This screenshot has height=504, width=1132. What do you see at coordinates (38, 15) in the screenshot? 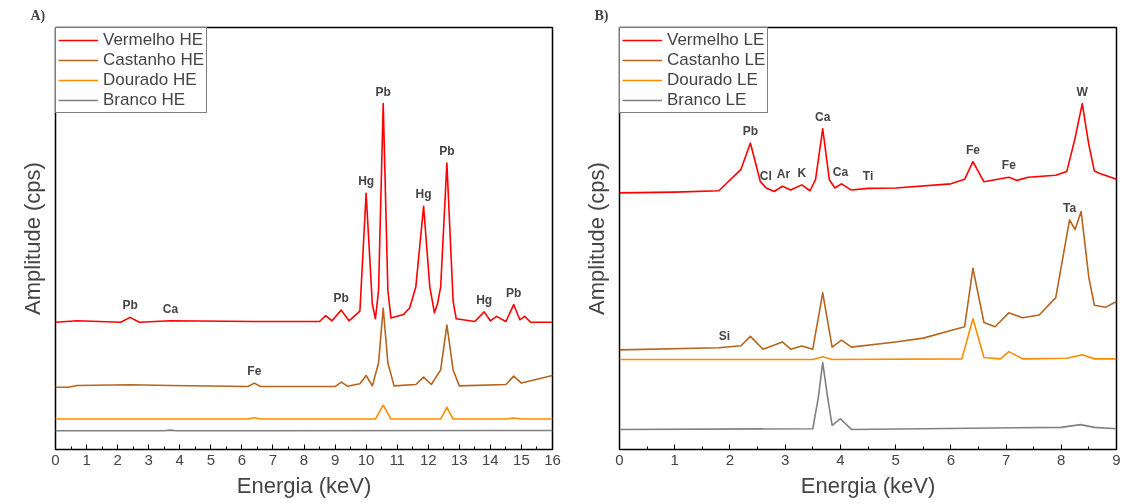
I see `chart-title: A)` at bounding box center [38, 15].